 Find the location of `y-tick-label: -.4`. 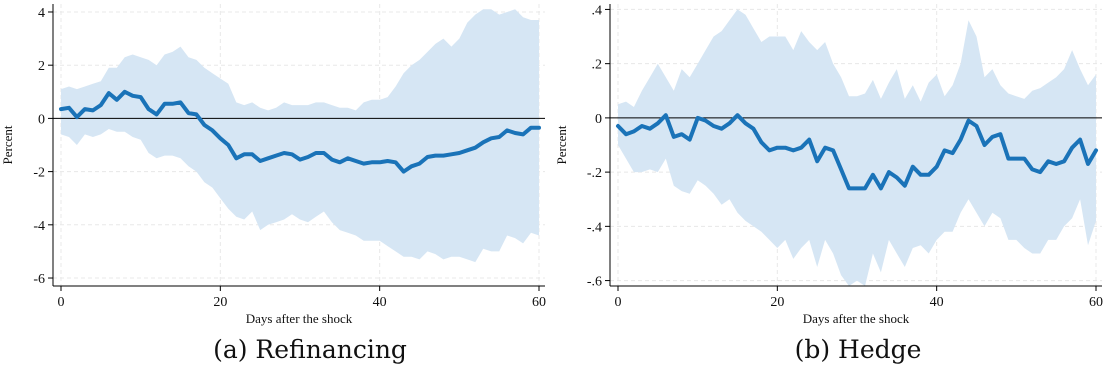

y-tick-label: -.4 is located at coordinates (594, 227).